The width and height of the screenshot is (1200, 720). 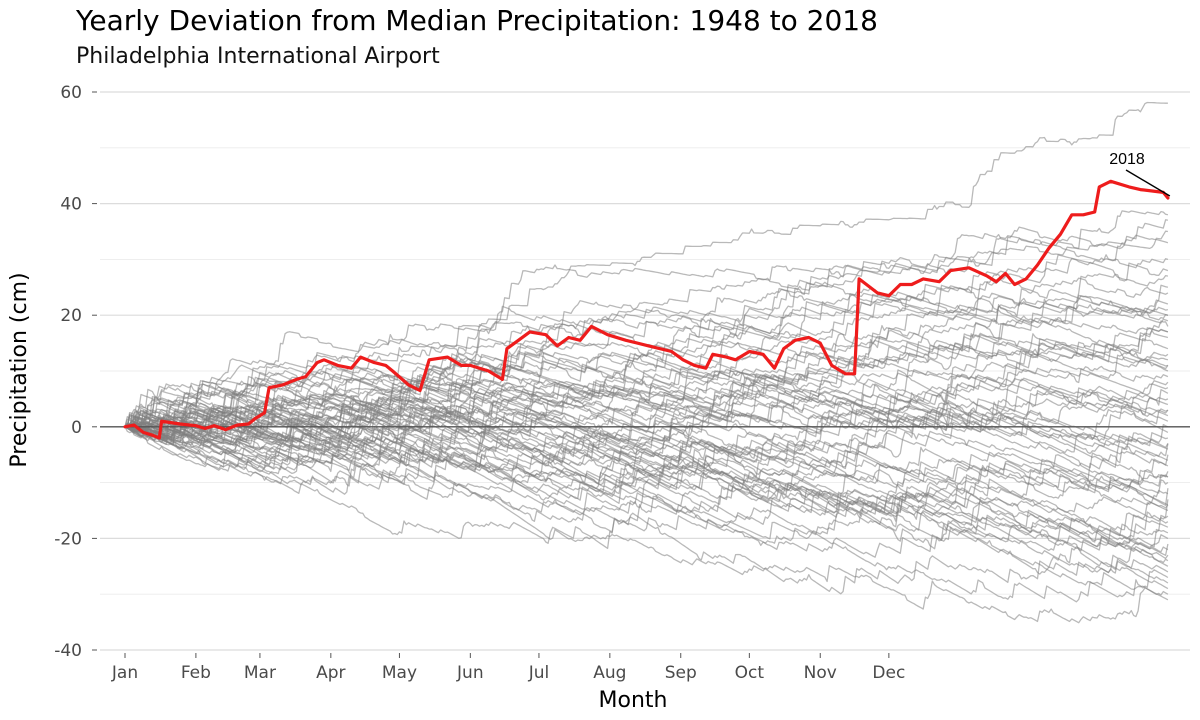 I want to click on y-axis-title: Precipitation (cm), so click(x=19, y=369).